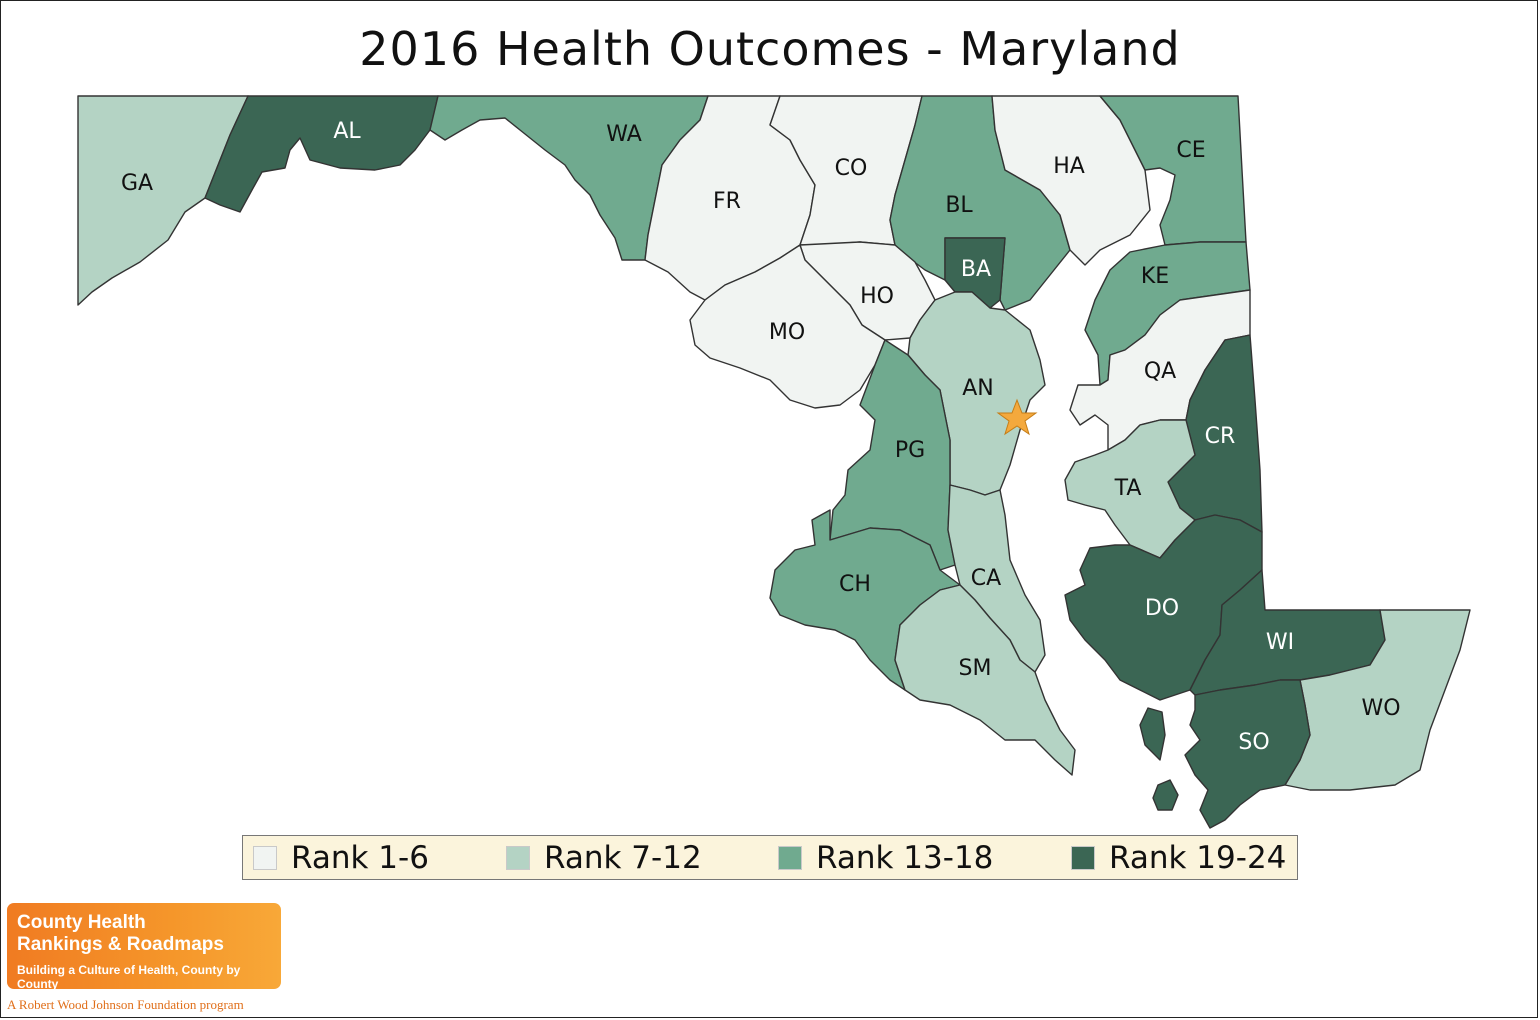 This screenshot has width=1540, height=1020. I want to click on legend-item-rank-7-12: Rank 7-12, so click(604, 858).